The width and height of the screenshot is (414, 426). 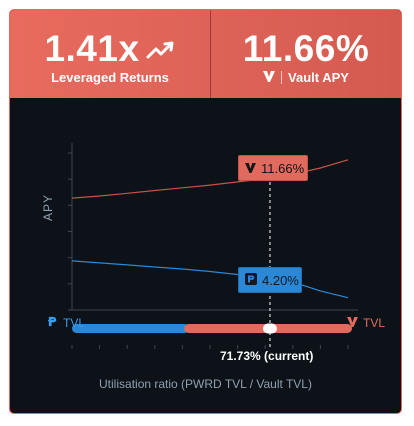 I want to click on vault-apy-label: Vault APY, so click(x=318, y=77).